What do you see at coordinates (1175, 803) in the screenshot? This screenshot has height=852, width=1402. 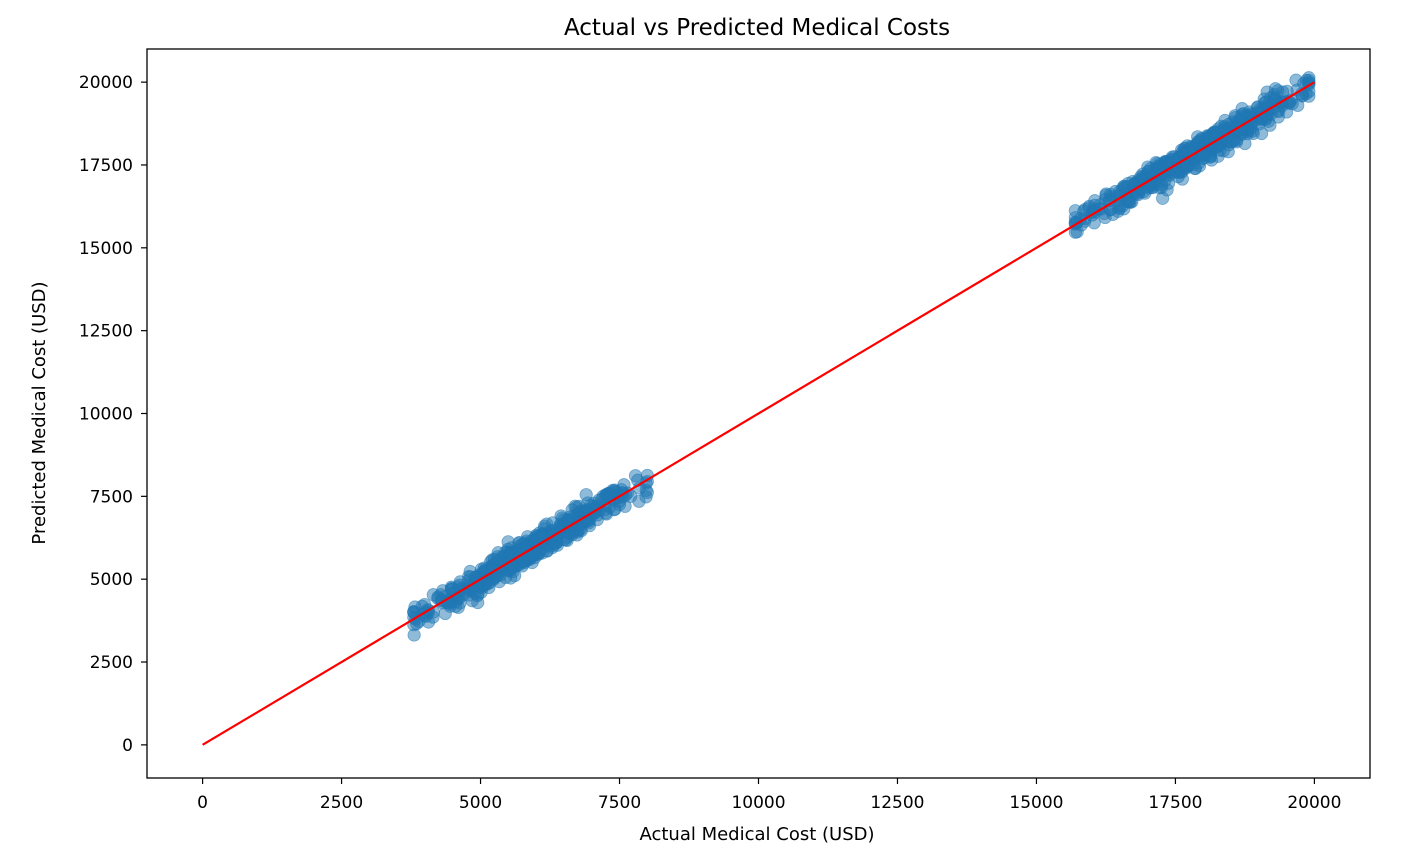 I see `x-tick-label: 17500` at bounding box center [1175, 803].